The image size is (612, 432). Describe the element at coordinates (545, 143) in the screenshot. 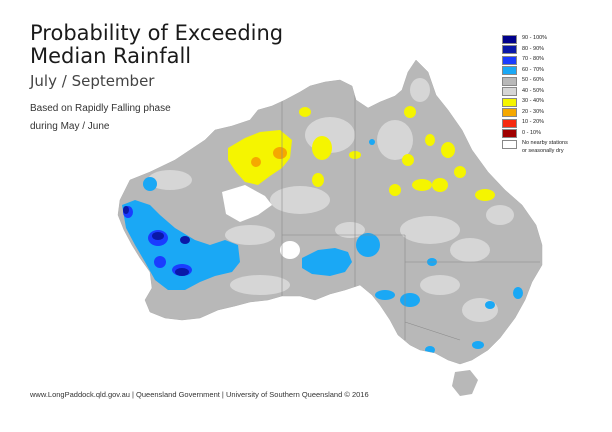

I see `legend-no-data-line-1: No nearby stations` at that location.